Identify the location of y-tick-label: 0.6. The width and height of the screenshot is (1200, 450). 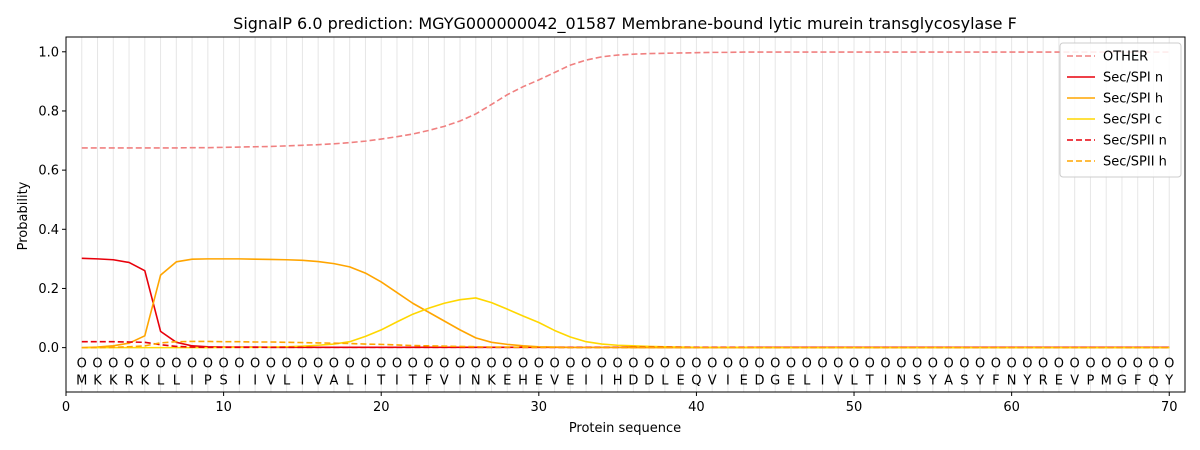
(48, 171).